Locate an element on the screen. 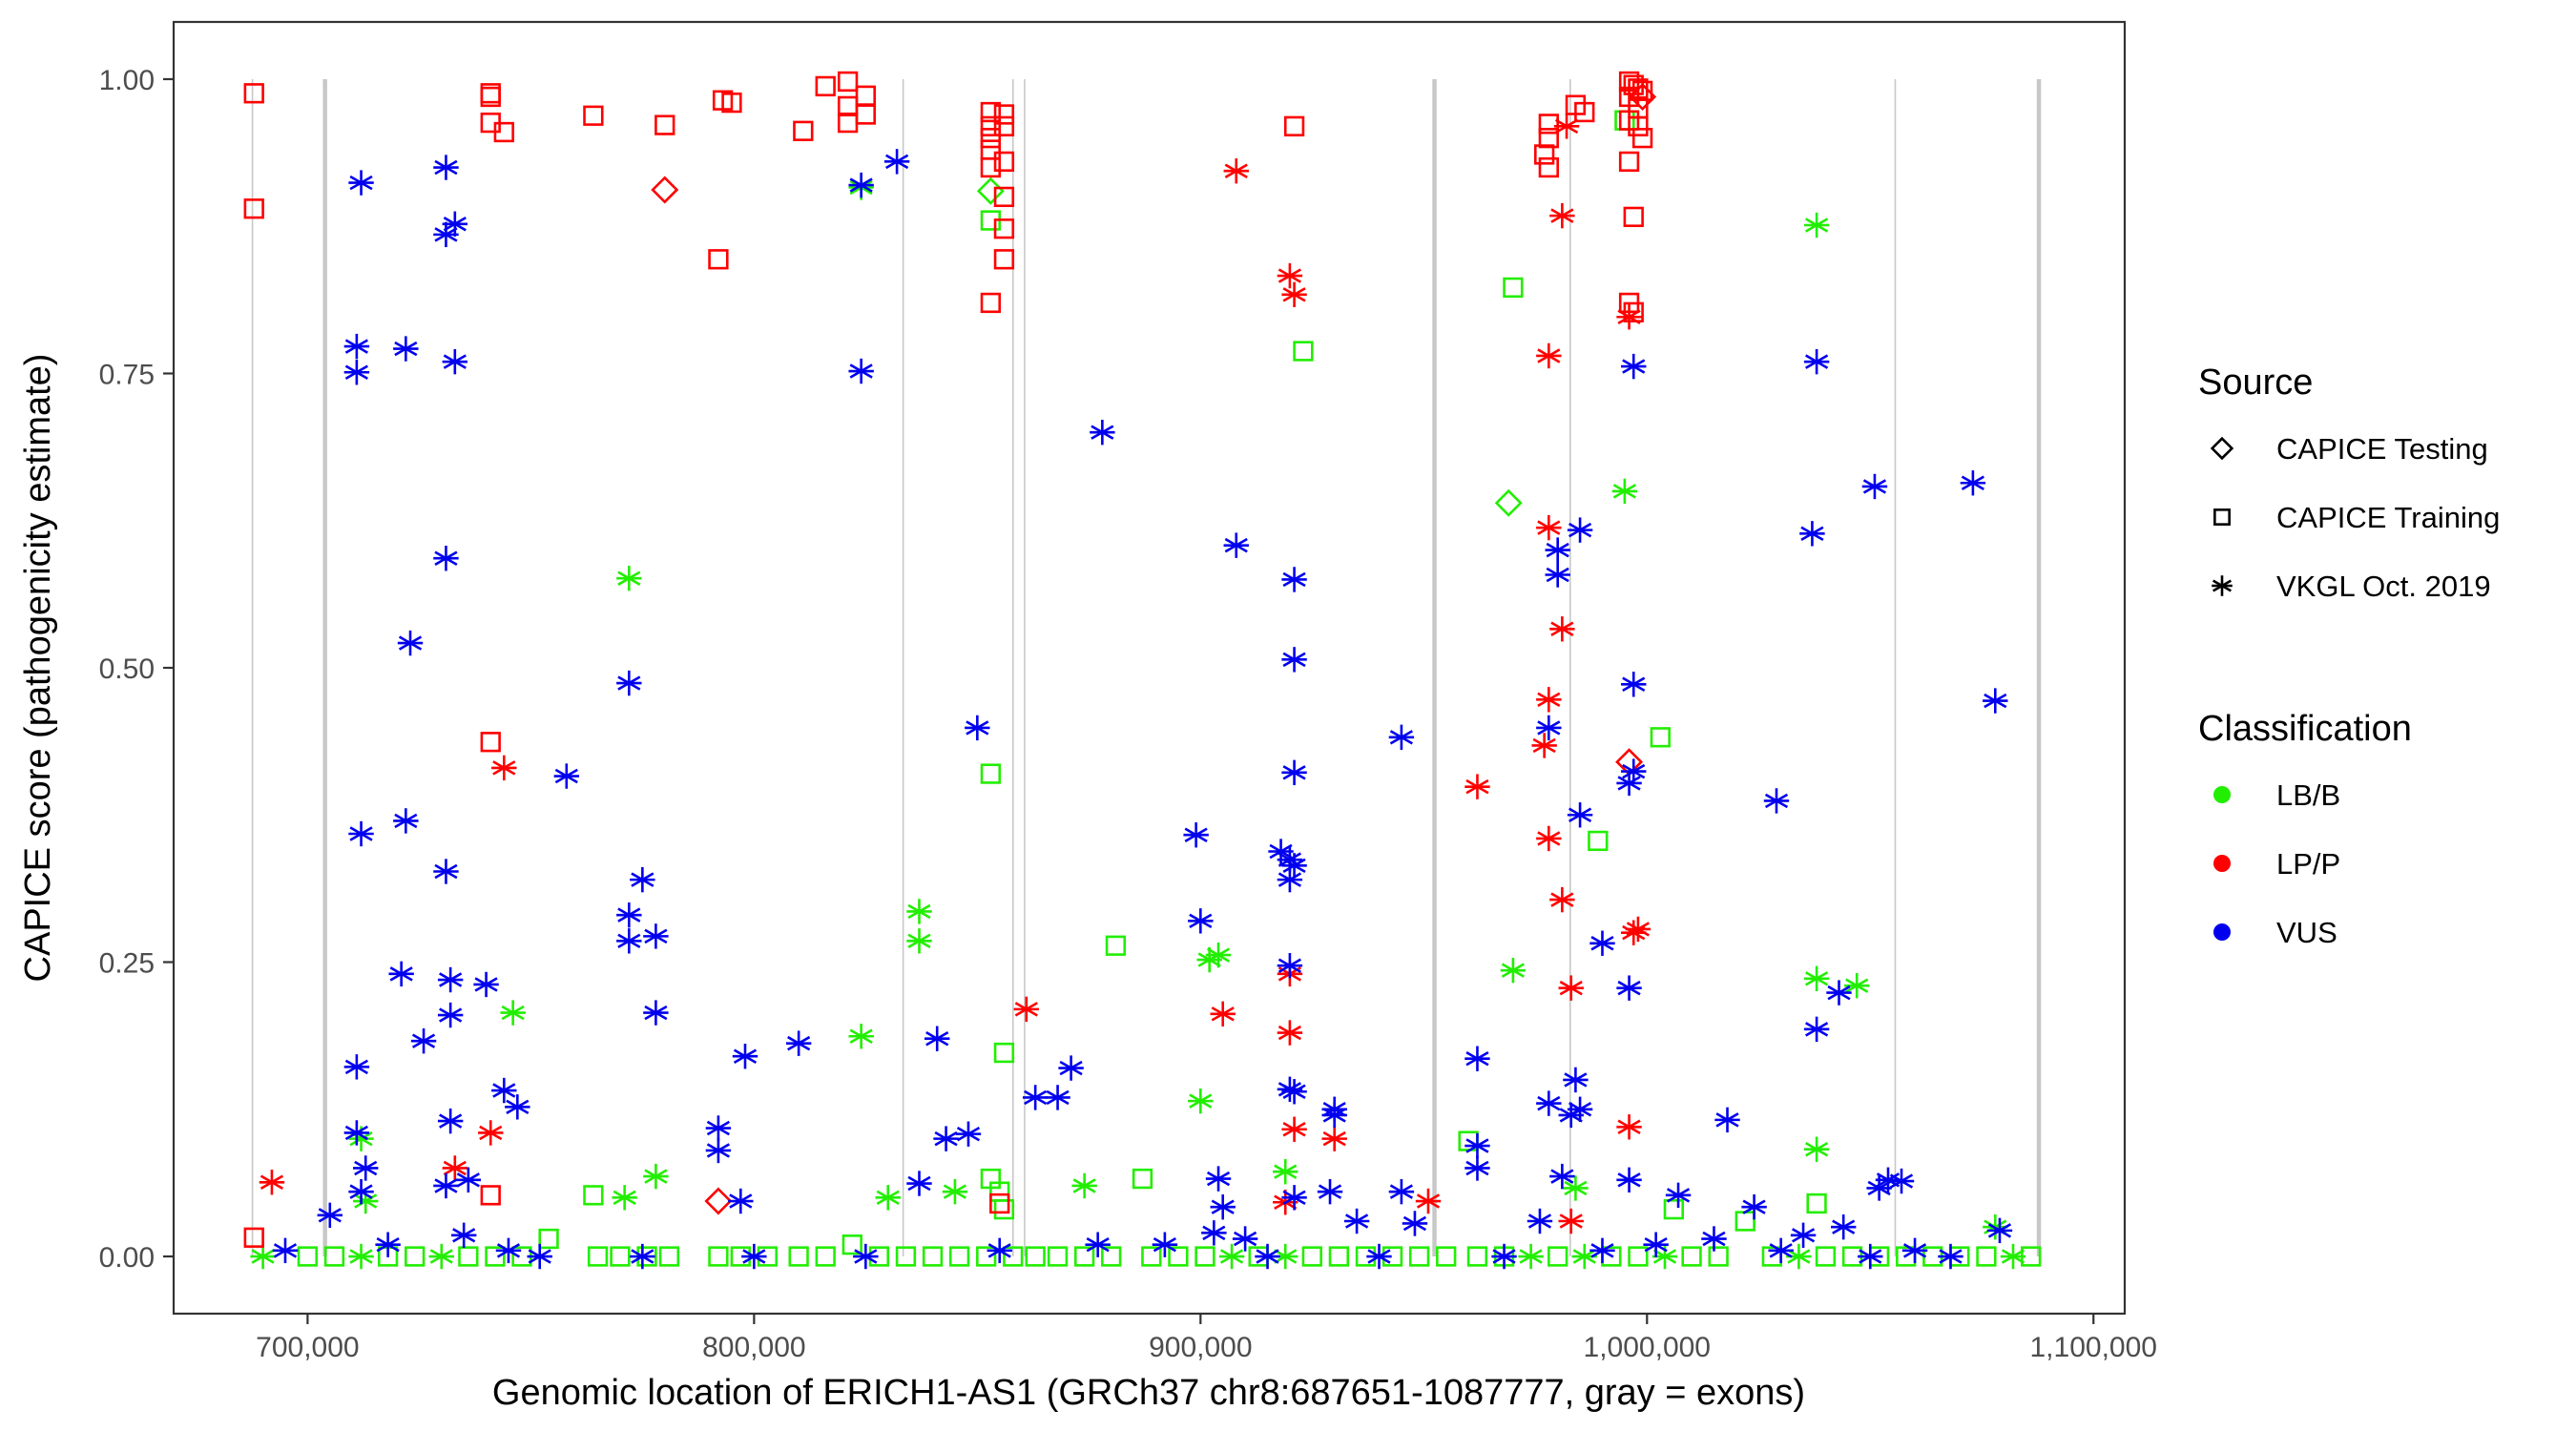 The height and width of the screenshot is (1431, 2576). legend-item-capice-testing: CAPICE Testing is located at coordinates (2382, 449).